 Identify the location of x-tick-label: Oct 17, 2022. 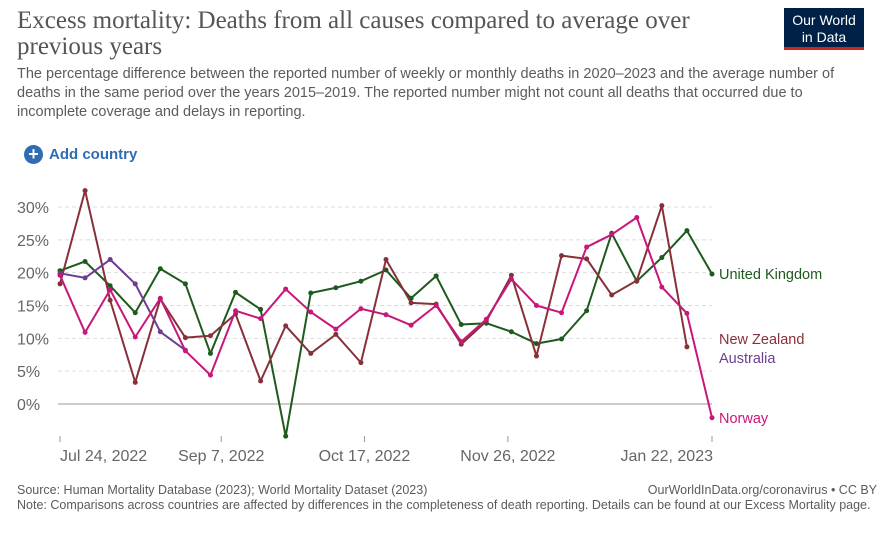
(365, 456).